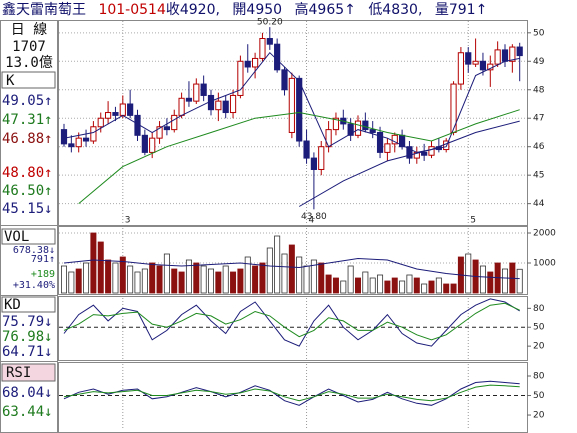 The height and width of the screenshot is (433, 577). Describe the element at coordinates (257, 10) in the screenshot. I see `open: 開4950` at that location.